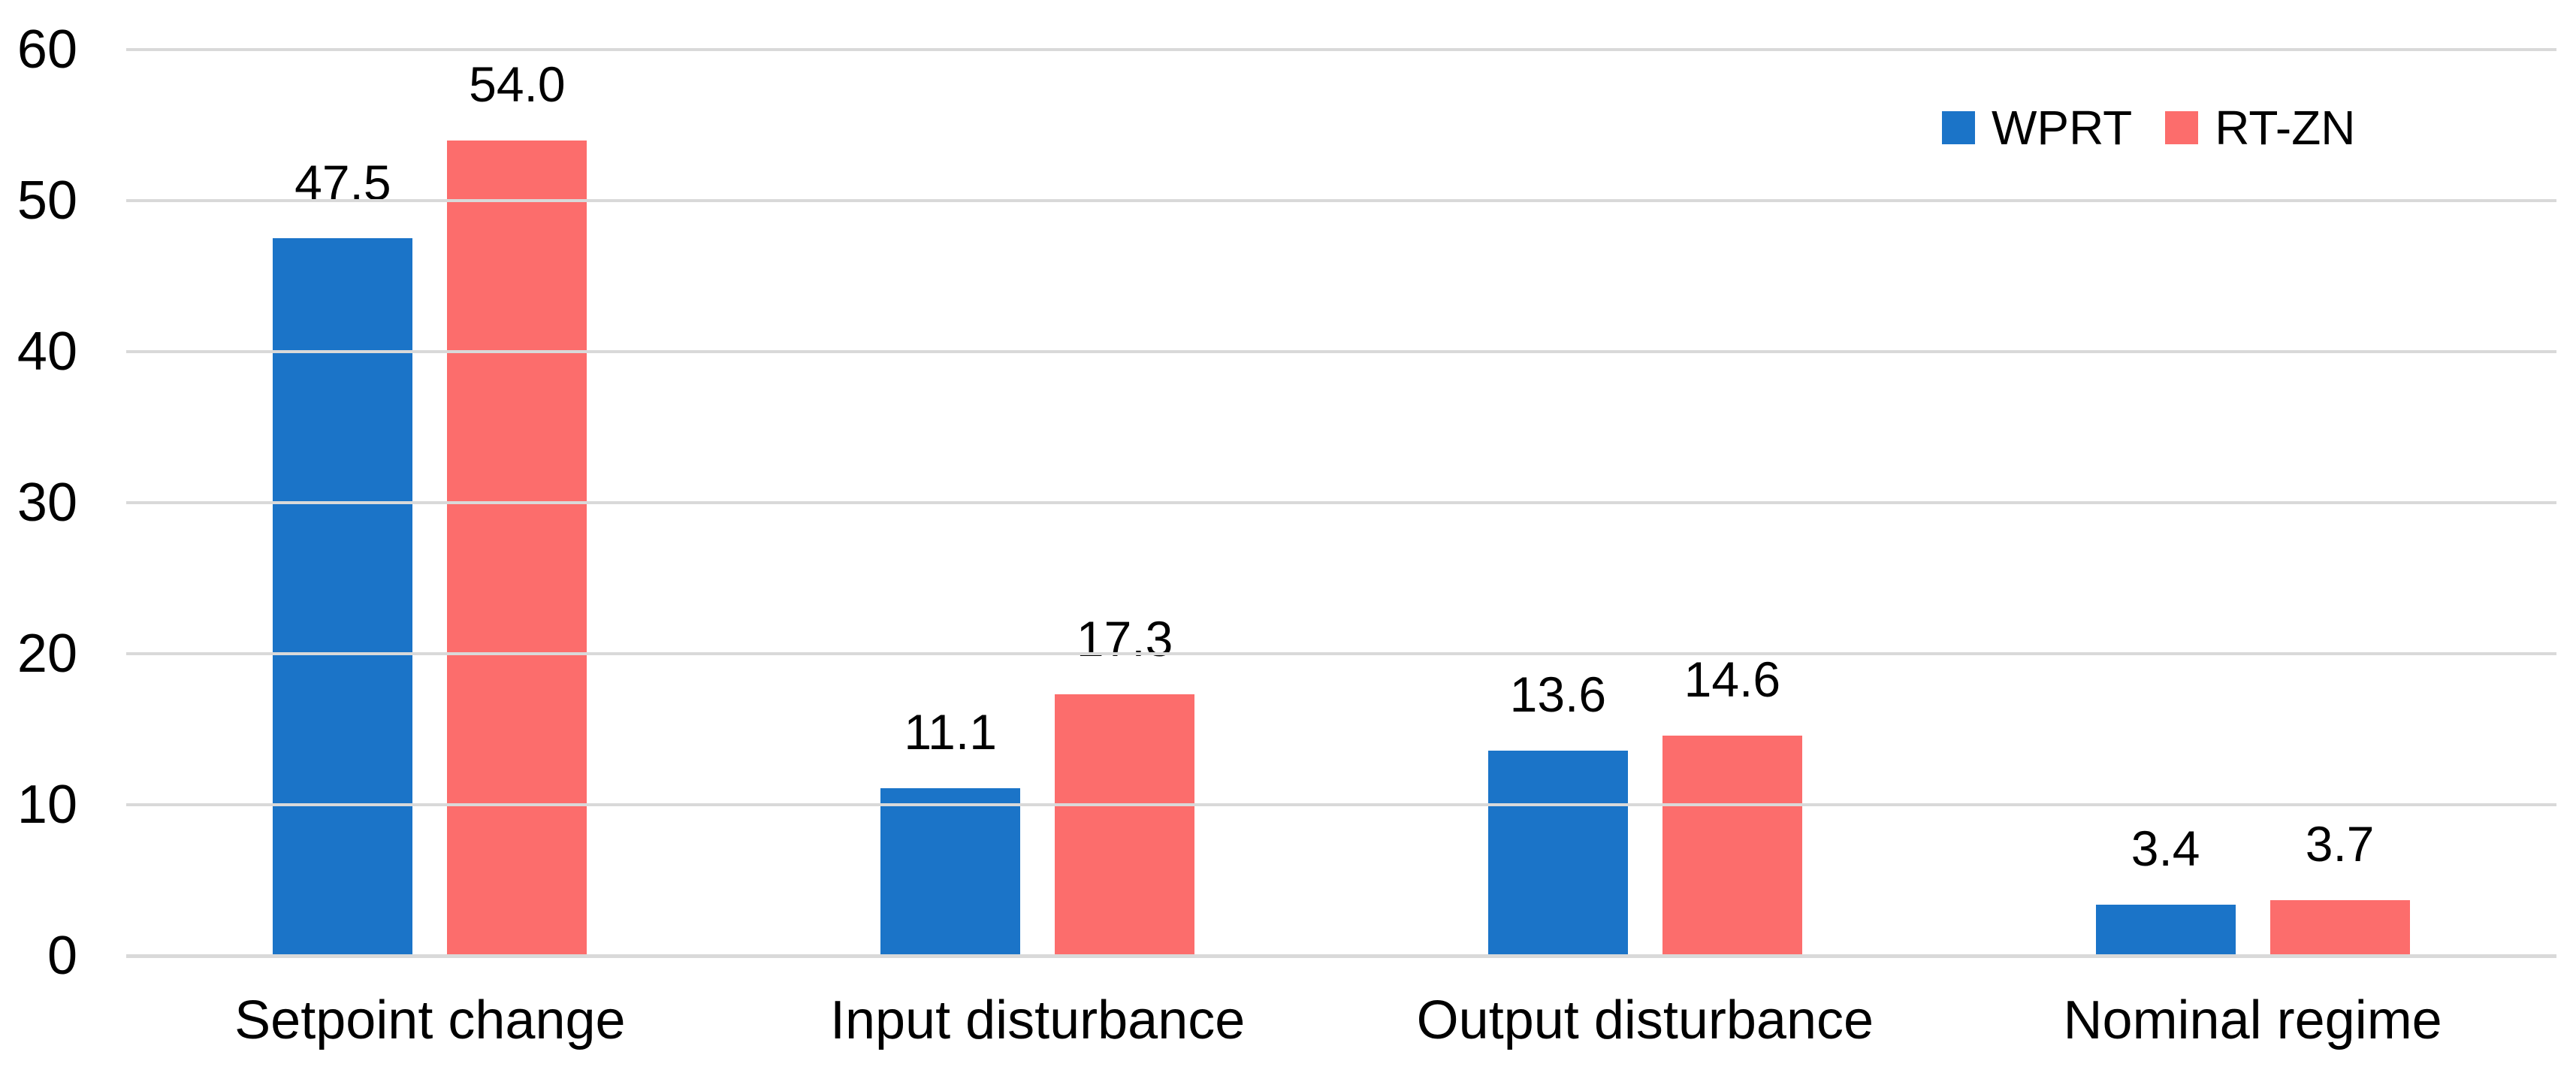  I want to click on legend-label: RT-ZN, so click(2285, 128).